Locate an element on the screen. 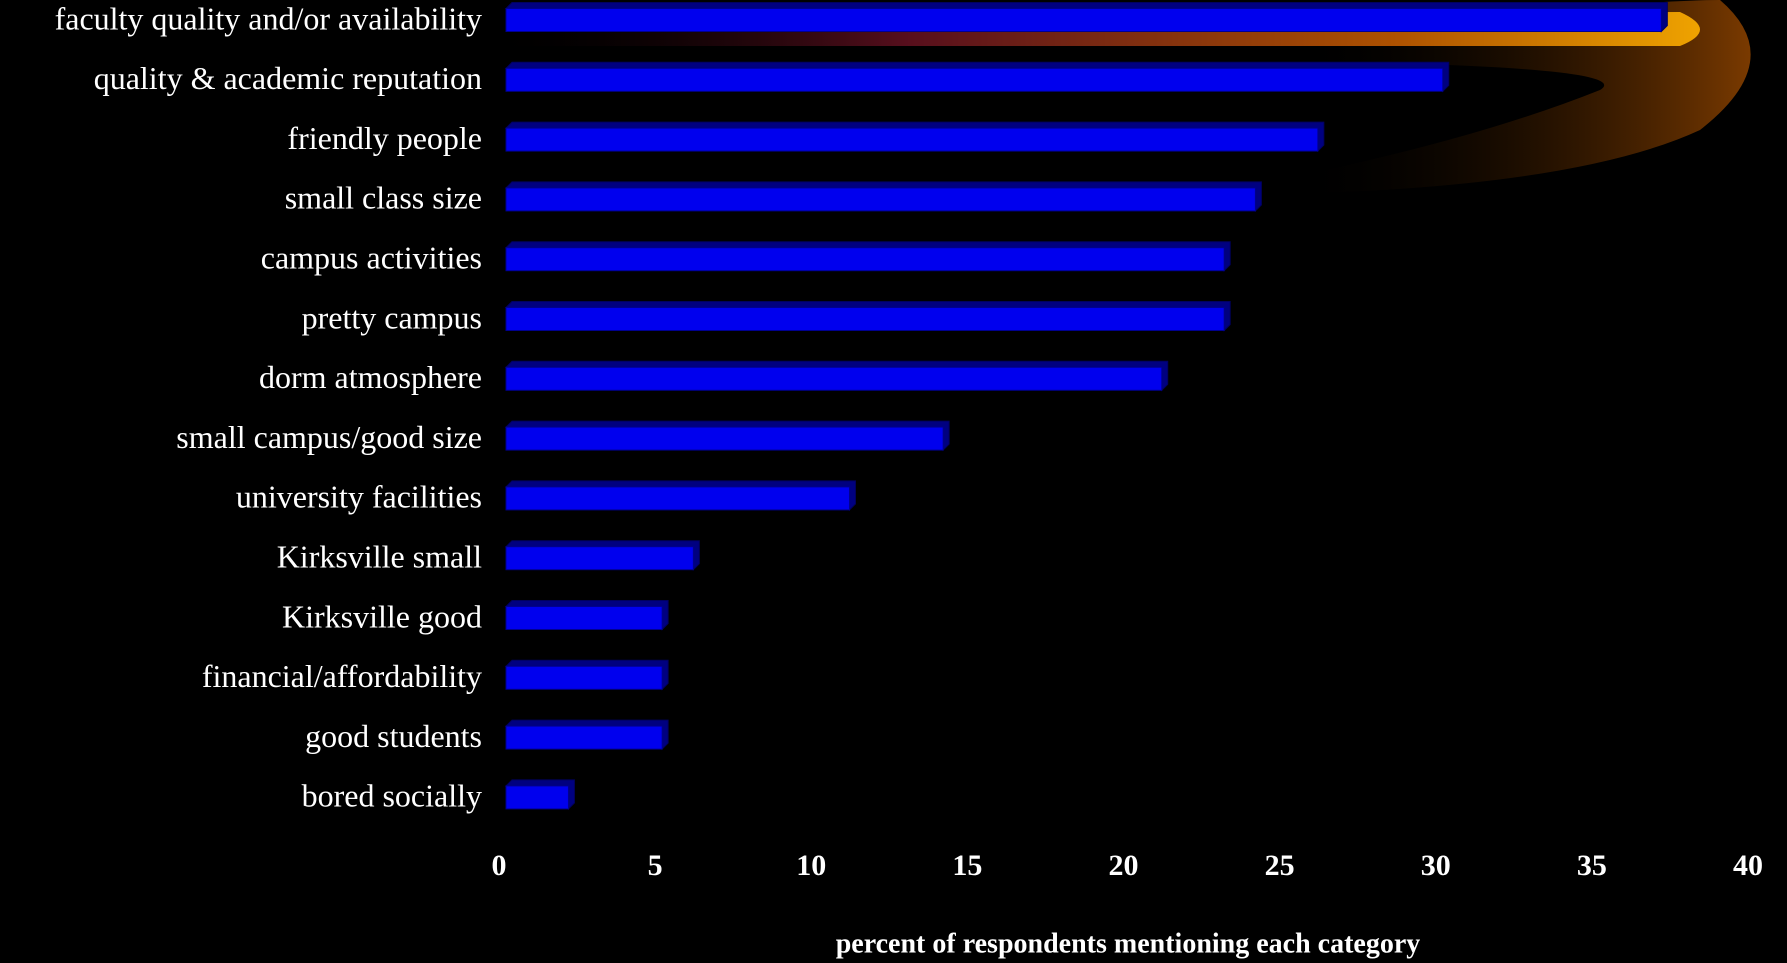 This screenshot has width=1787, height=963. x-tick-label: 40 is located at coordinates (1748, 865).